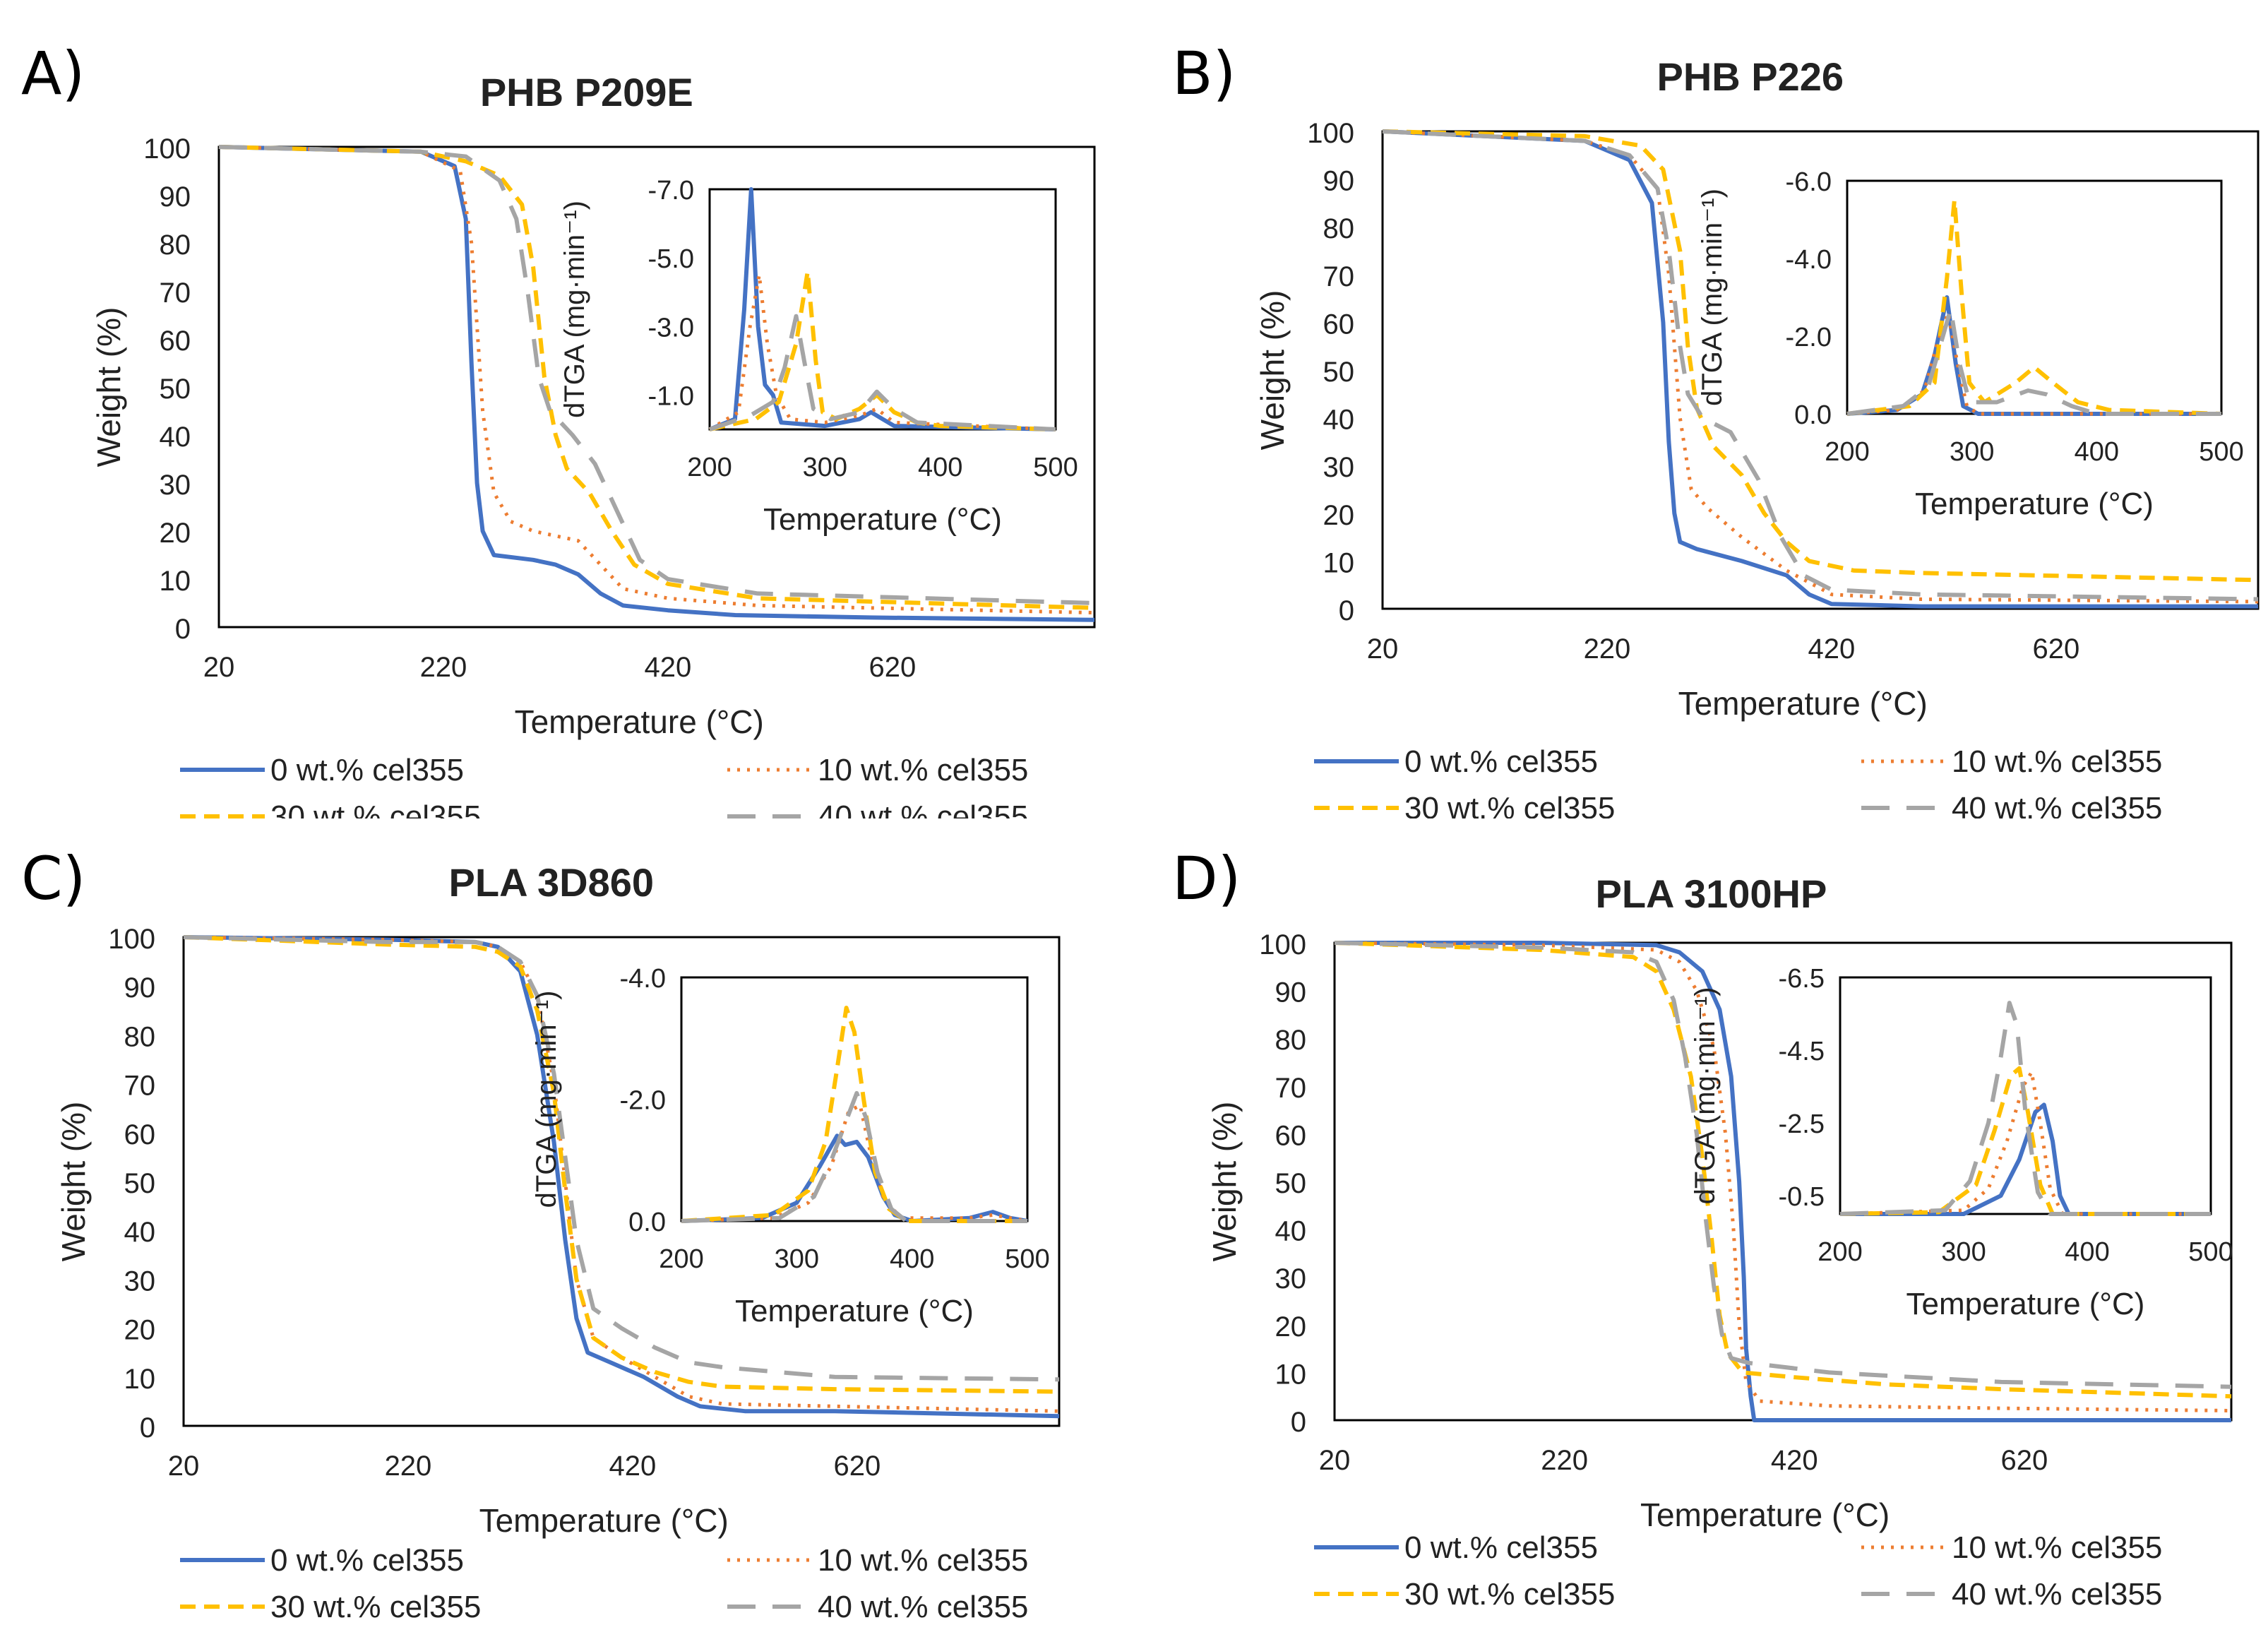 The width and height of the screenshot is (2268, 1637). What do you see at coordinates (1510, 805) in the screenshot?
I see `legend-label: 30 wt.% cel355` at bounding box center [1510, 805].